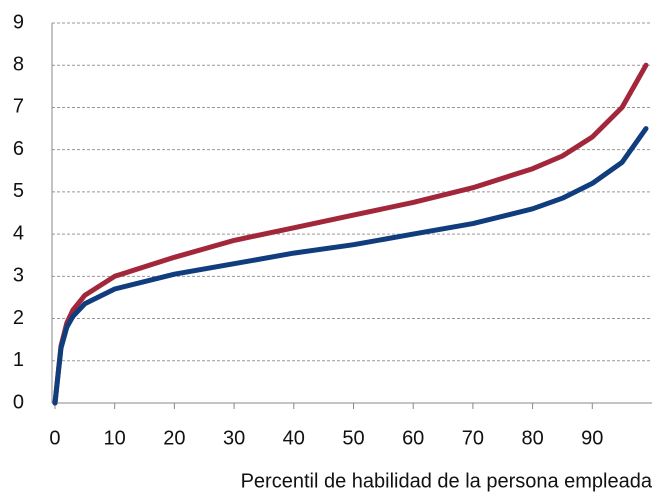 This screenshot has height=494, width=654. I want to click on y-tick-label: 6, so click(18, 149).